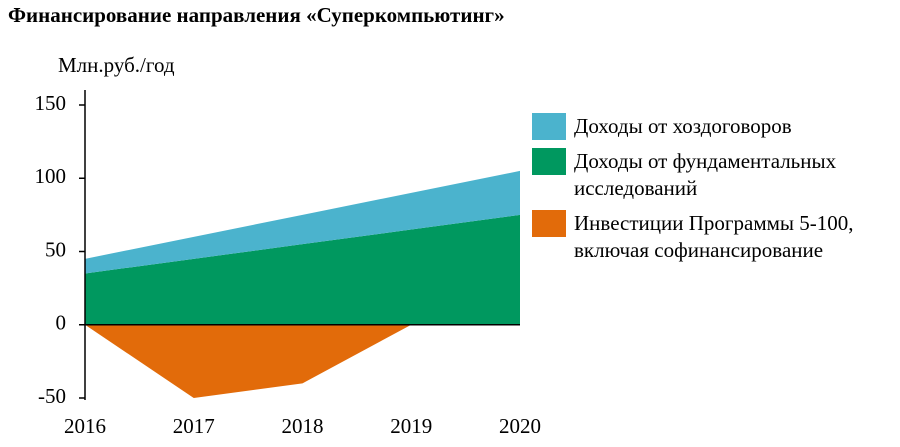  I want to click on x-tick-label: 2020, so click(520, 426).